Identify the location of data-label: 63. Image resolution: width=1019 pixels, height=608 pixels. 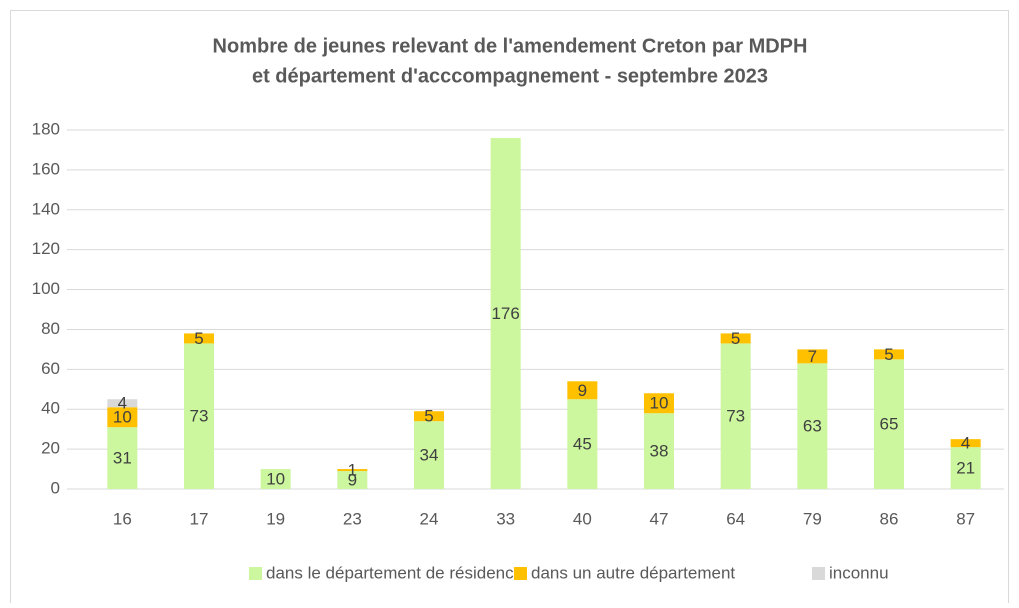
(812, 426).